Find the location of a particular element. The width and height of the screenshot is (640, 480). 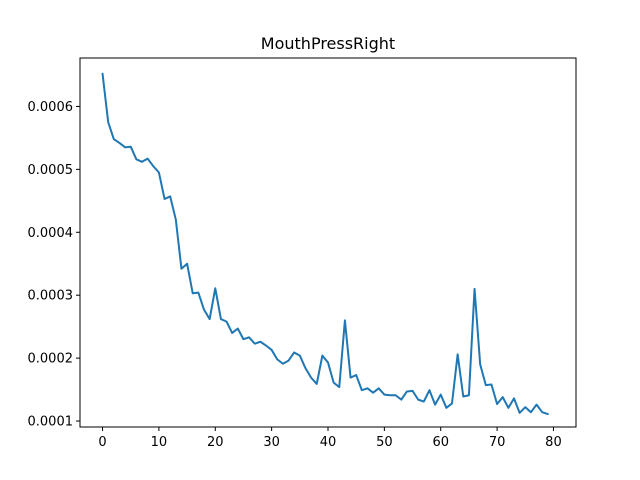

y-tick-label: 0.0006 is located at coordinates (51, 107).